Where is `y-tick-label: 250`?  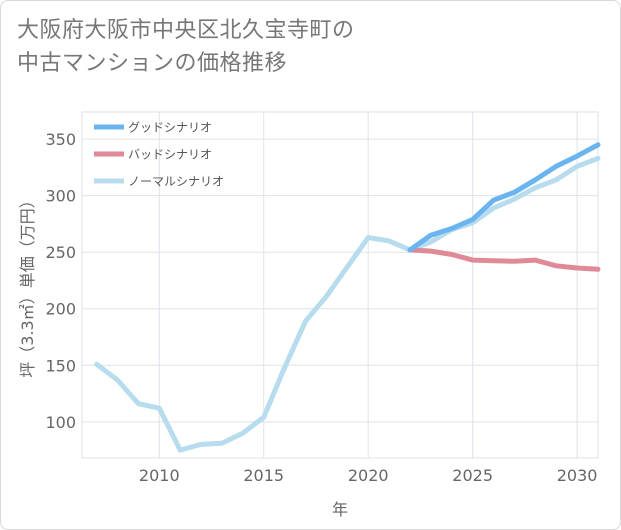
y-tick-label: 250 is located at coordinates (60, 252).